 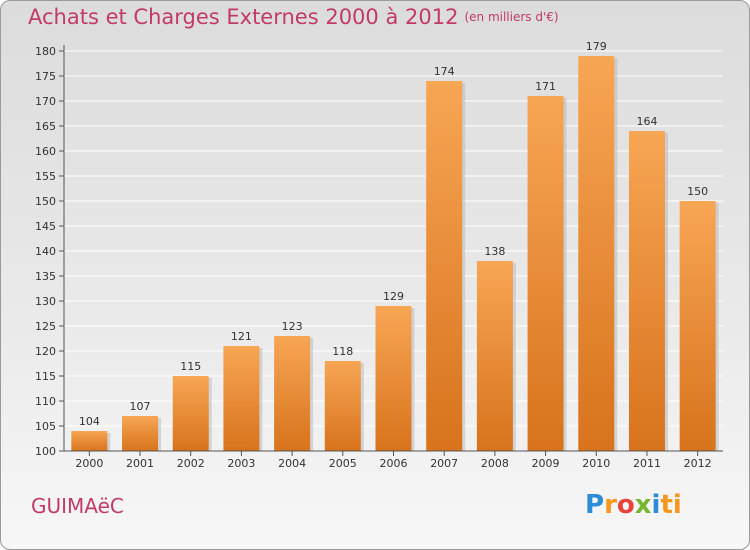 What do you see at coordinates (671, 505) in the screenshot?
I see `logo-letter: ti` at bounding box center [671, 505].